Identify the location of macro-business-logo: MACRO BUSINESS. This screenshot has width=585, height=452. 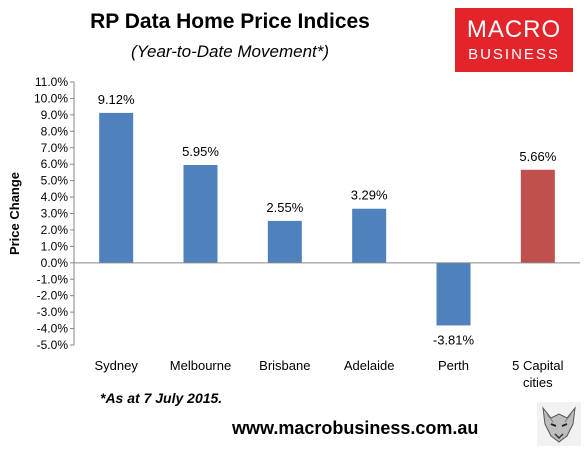
(514, 40).